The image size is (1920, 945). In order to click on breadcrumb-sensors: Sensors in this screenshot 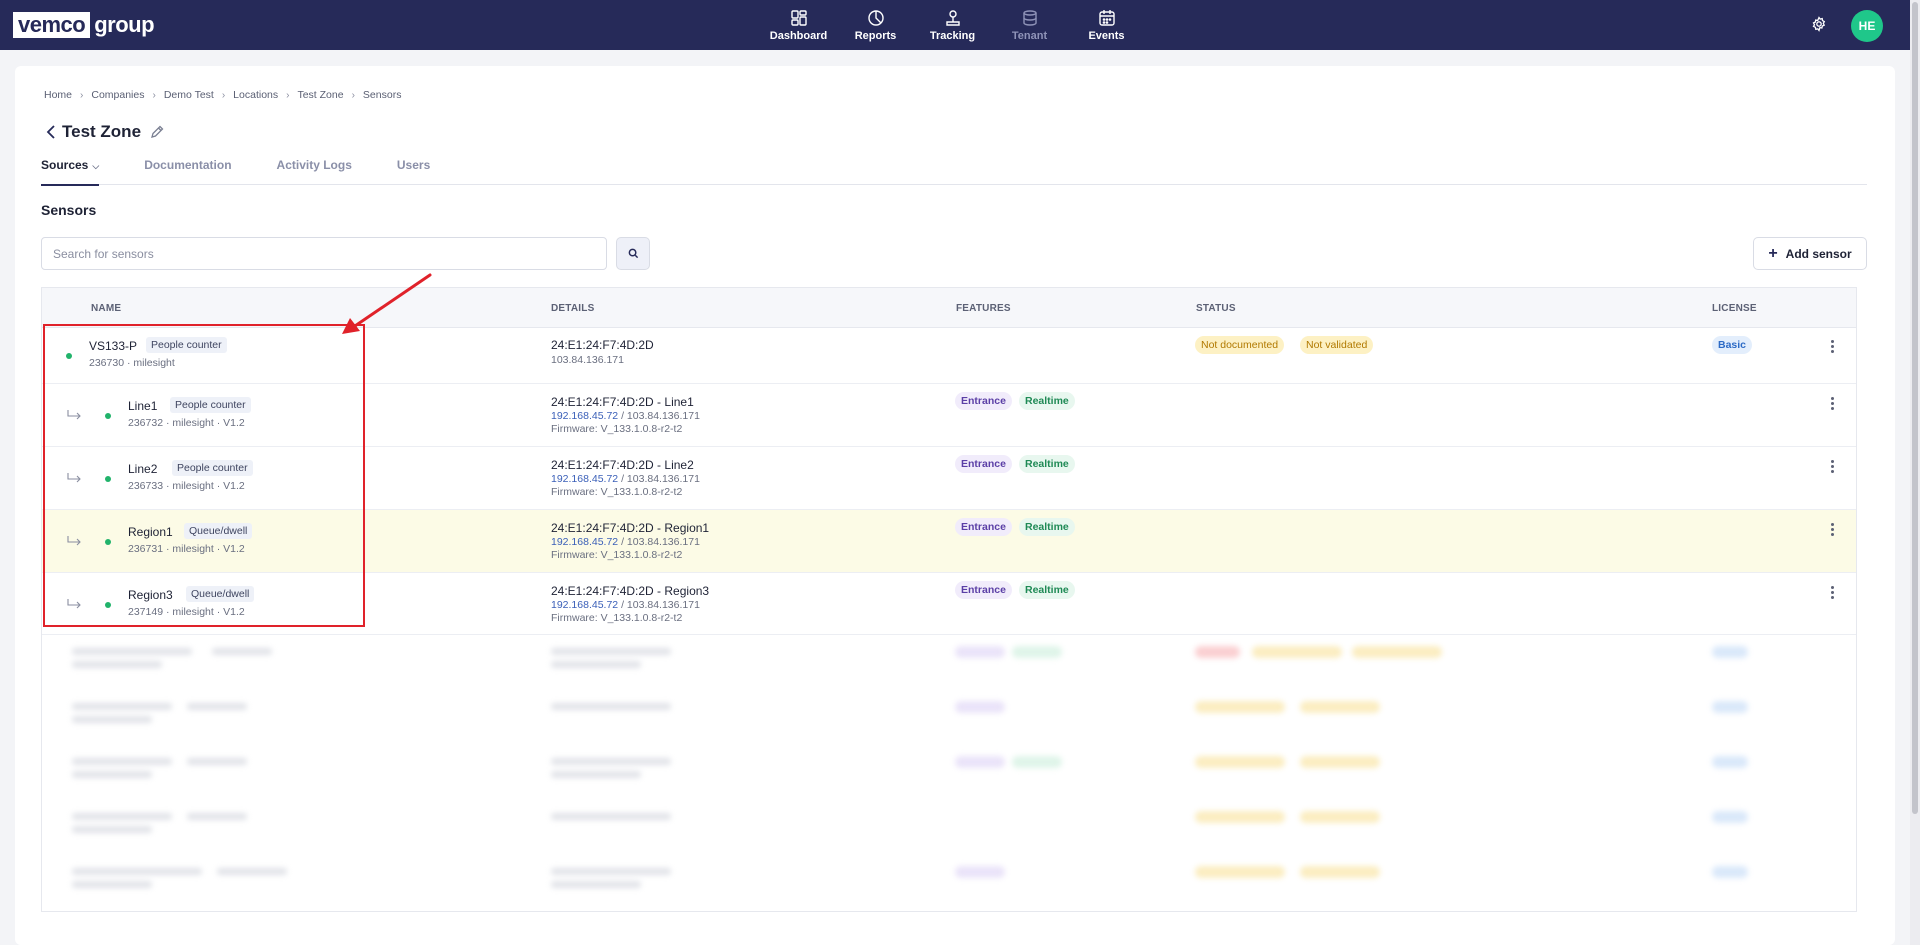, I will do `click(382, 95)`.